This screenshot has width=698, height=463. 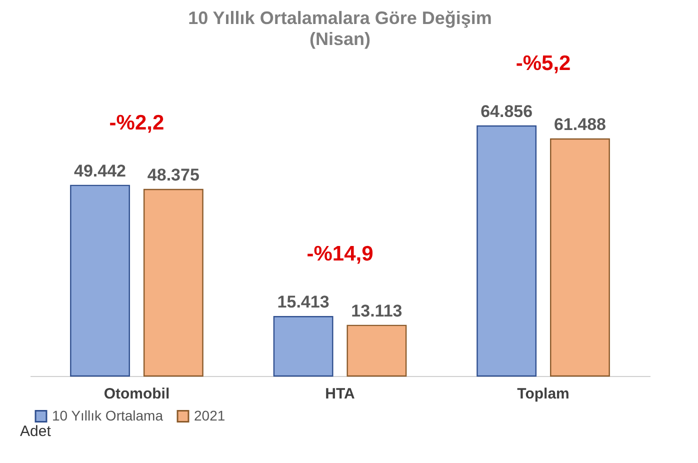 I want to click on annotation: -%2,2, so click(x=136, y=122).